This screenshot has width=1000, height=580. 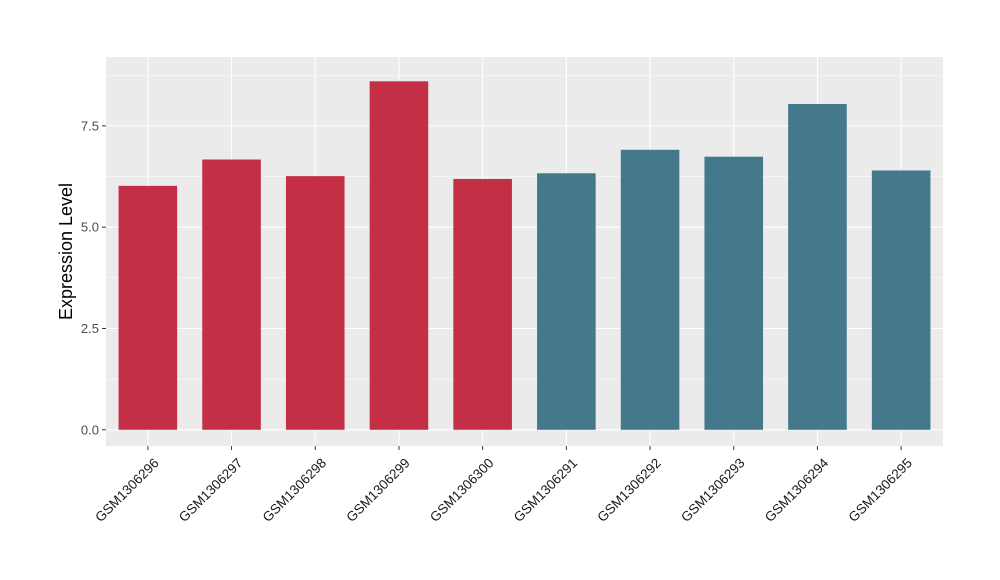 I want to click on bar-GSM1306291, so click(x=566, y=301).